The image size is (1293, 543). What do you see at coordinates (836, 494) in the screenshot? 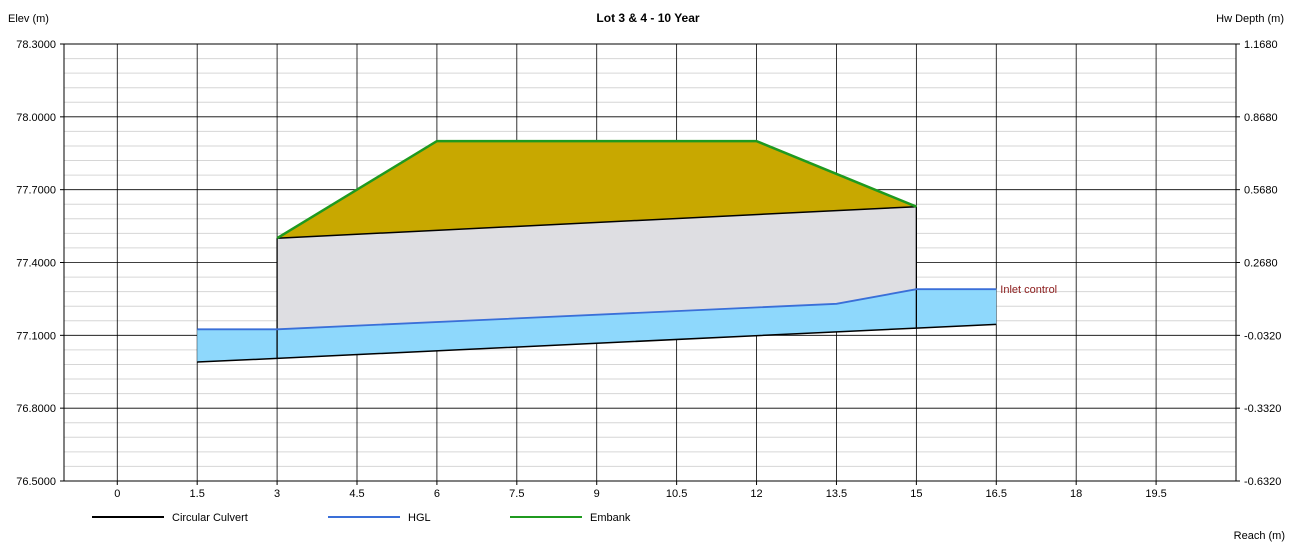
I see `x-tick-label: 13.5` at bounding box center [836, 494].